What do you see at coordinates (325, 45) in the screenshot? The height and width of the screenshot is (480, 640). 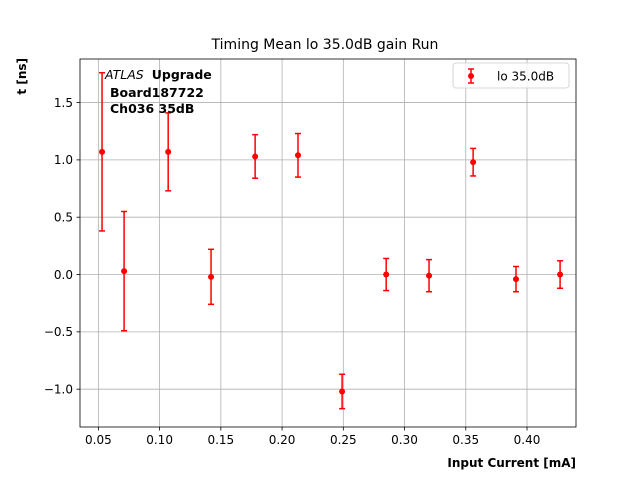 I see `chart-title: Timing Mean lo 35.0dB gain Run` at bounding box center [325, 45].